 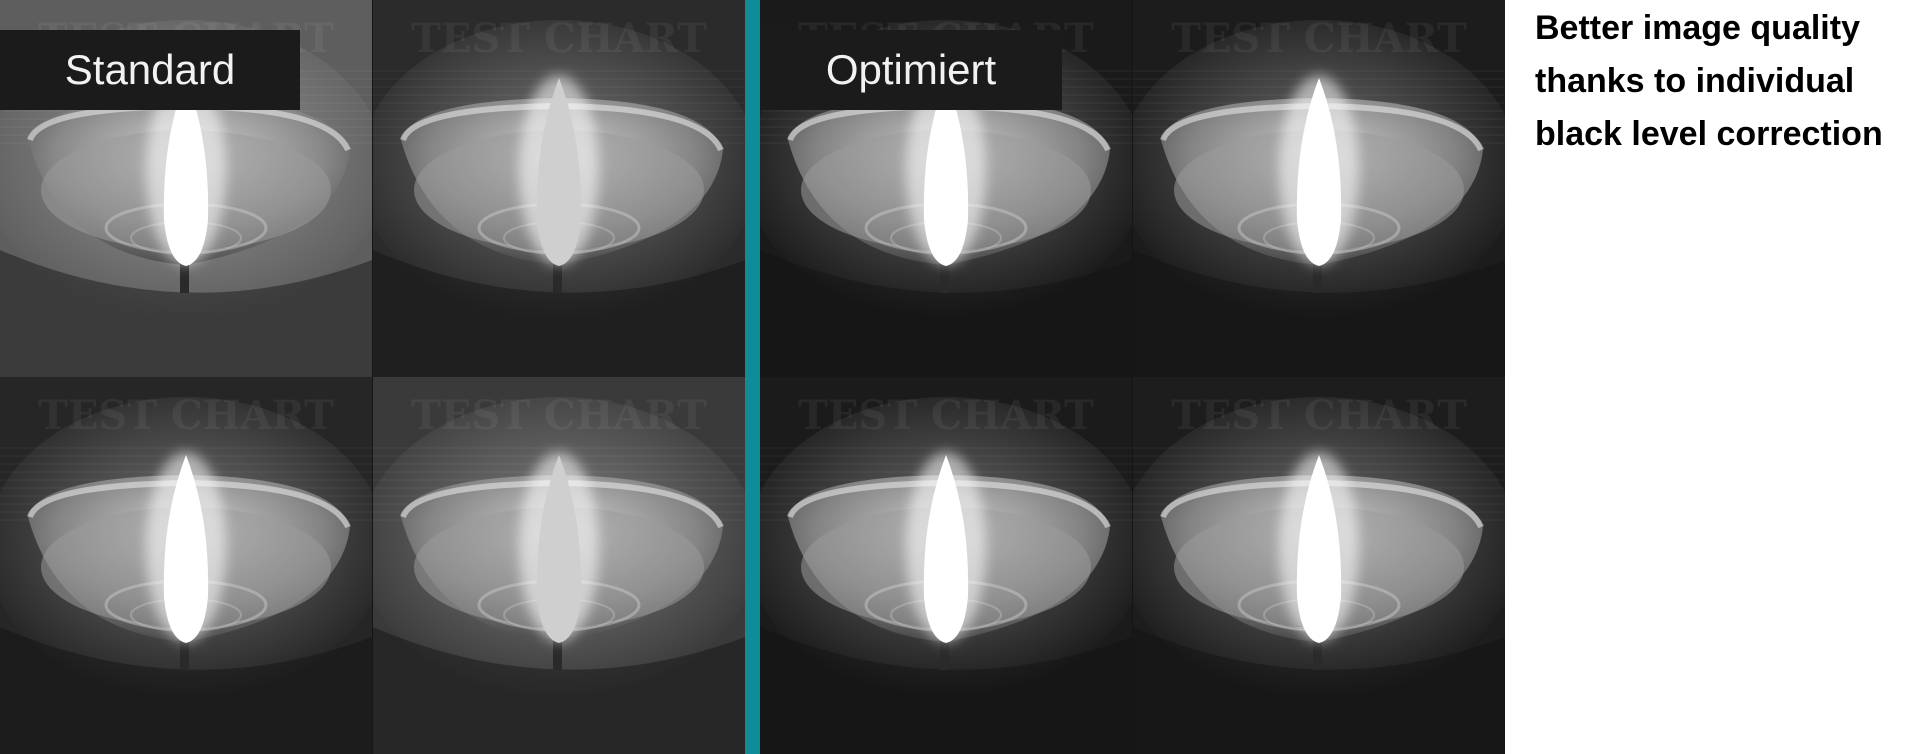 I want to click on standard-label: Standard, so click(x=150, y=70).